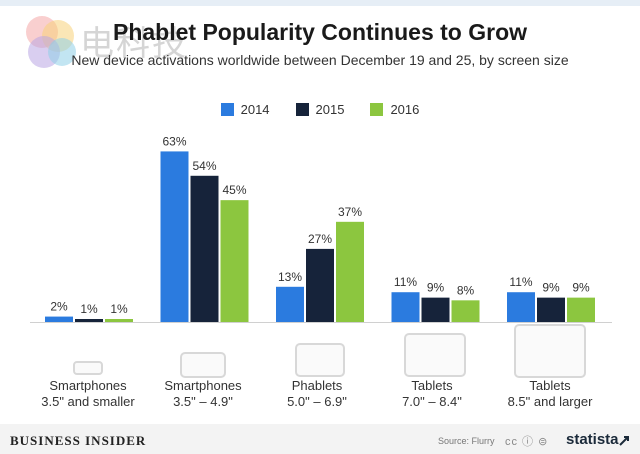  I want to click on legend-item-2016: 2016, so click(394, 109).